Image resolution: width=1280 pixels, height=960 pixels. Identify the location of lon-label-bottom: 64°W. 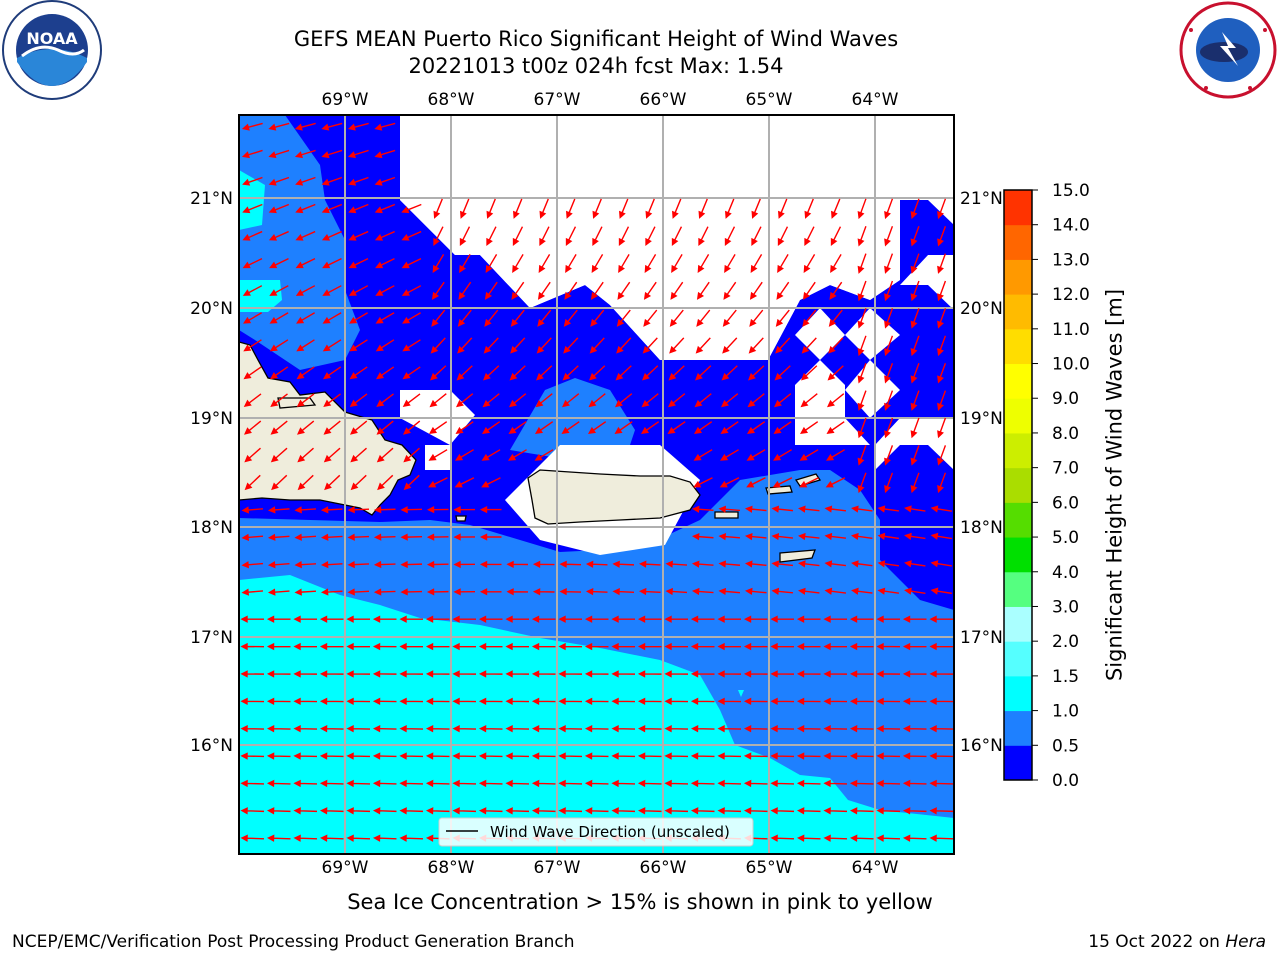
(875, 868).